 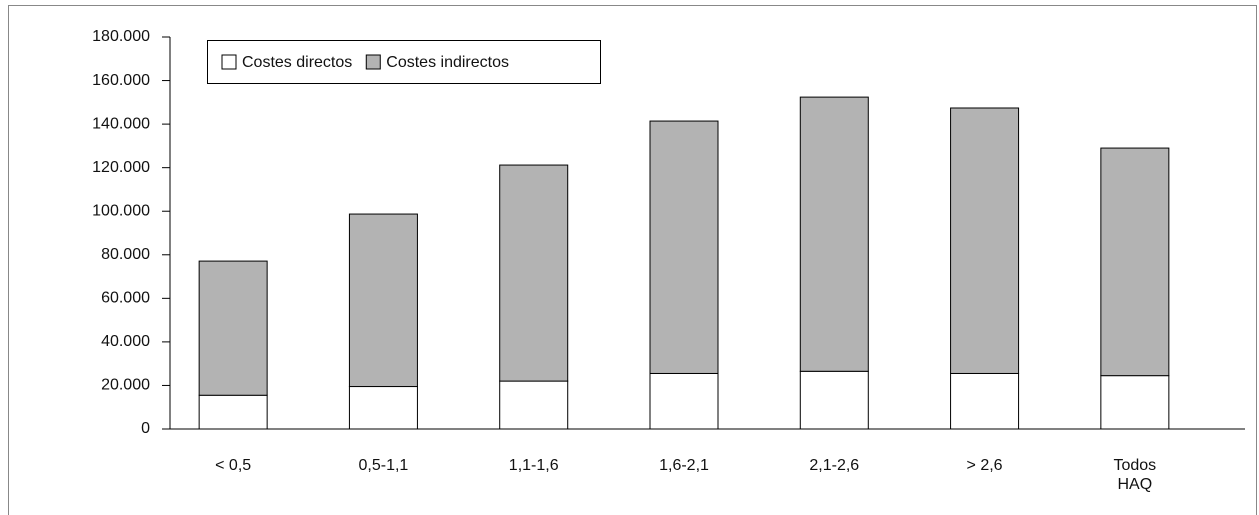 What do you see at coordinates (125, 298) in the screenshot?
I see `y-tick-label: 60.000` at bounding box center [125, 298].